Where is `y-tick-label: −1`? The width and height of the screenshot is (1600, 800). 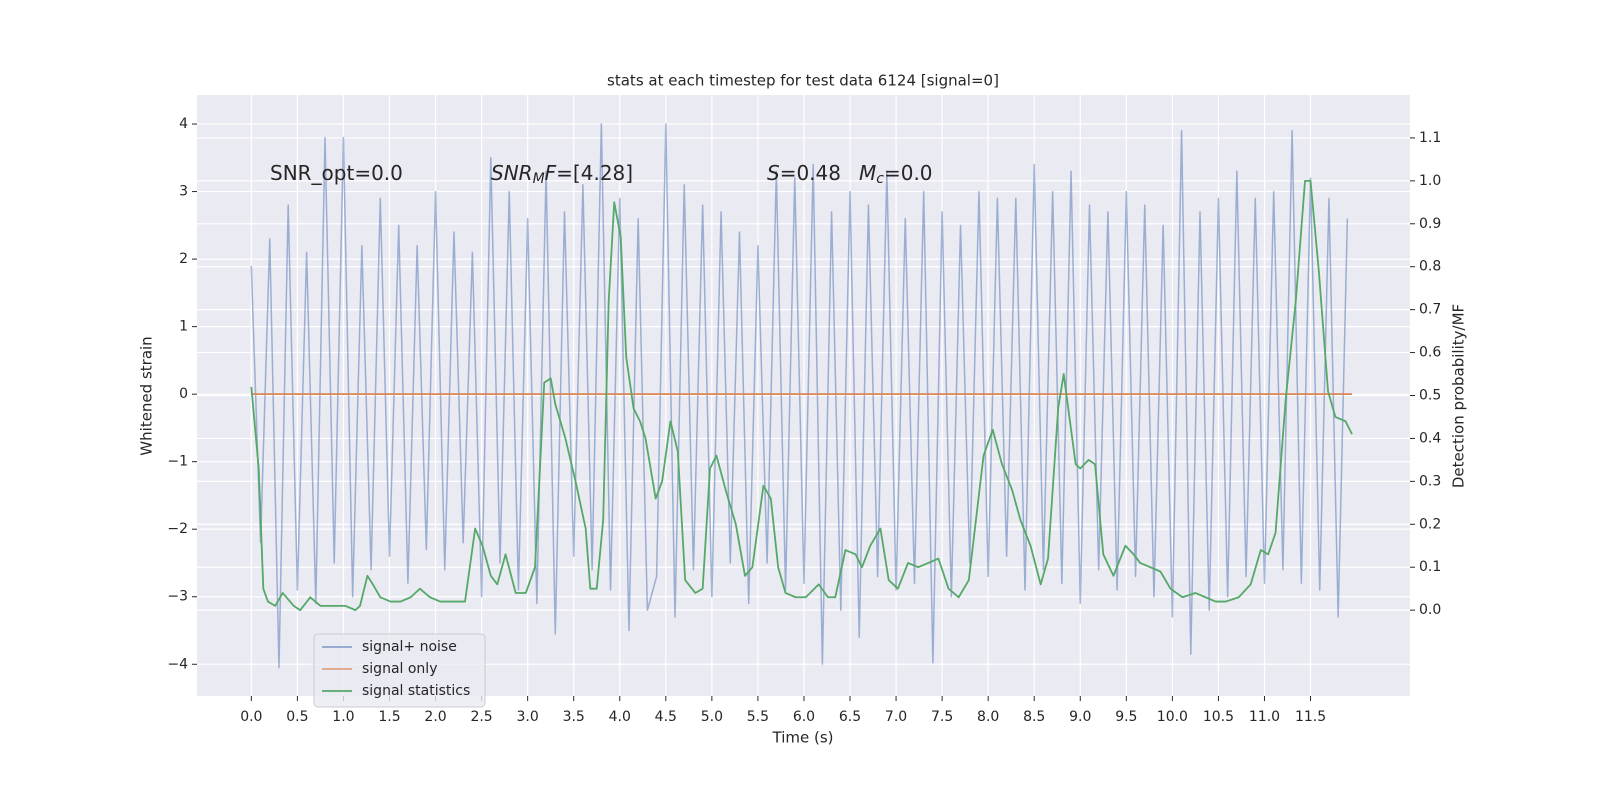
y-tick-label: −1 is located at coordinates (177, 462).